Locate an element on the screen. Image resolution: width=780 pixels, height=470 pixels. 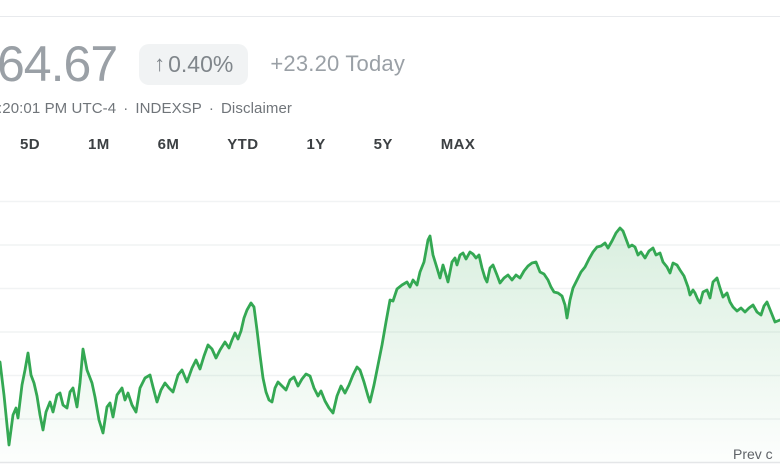
top-divider is located at coordinates (390, 16).